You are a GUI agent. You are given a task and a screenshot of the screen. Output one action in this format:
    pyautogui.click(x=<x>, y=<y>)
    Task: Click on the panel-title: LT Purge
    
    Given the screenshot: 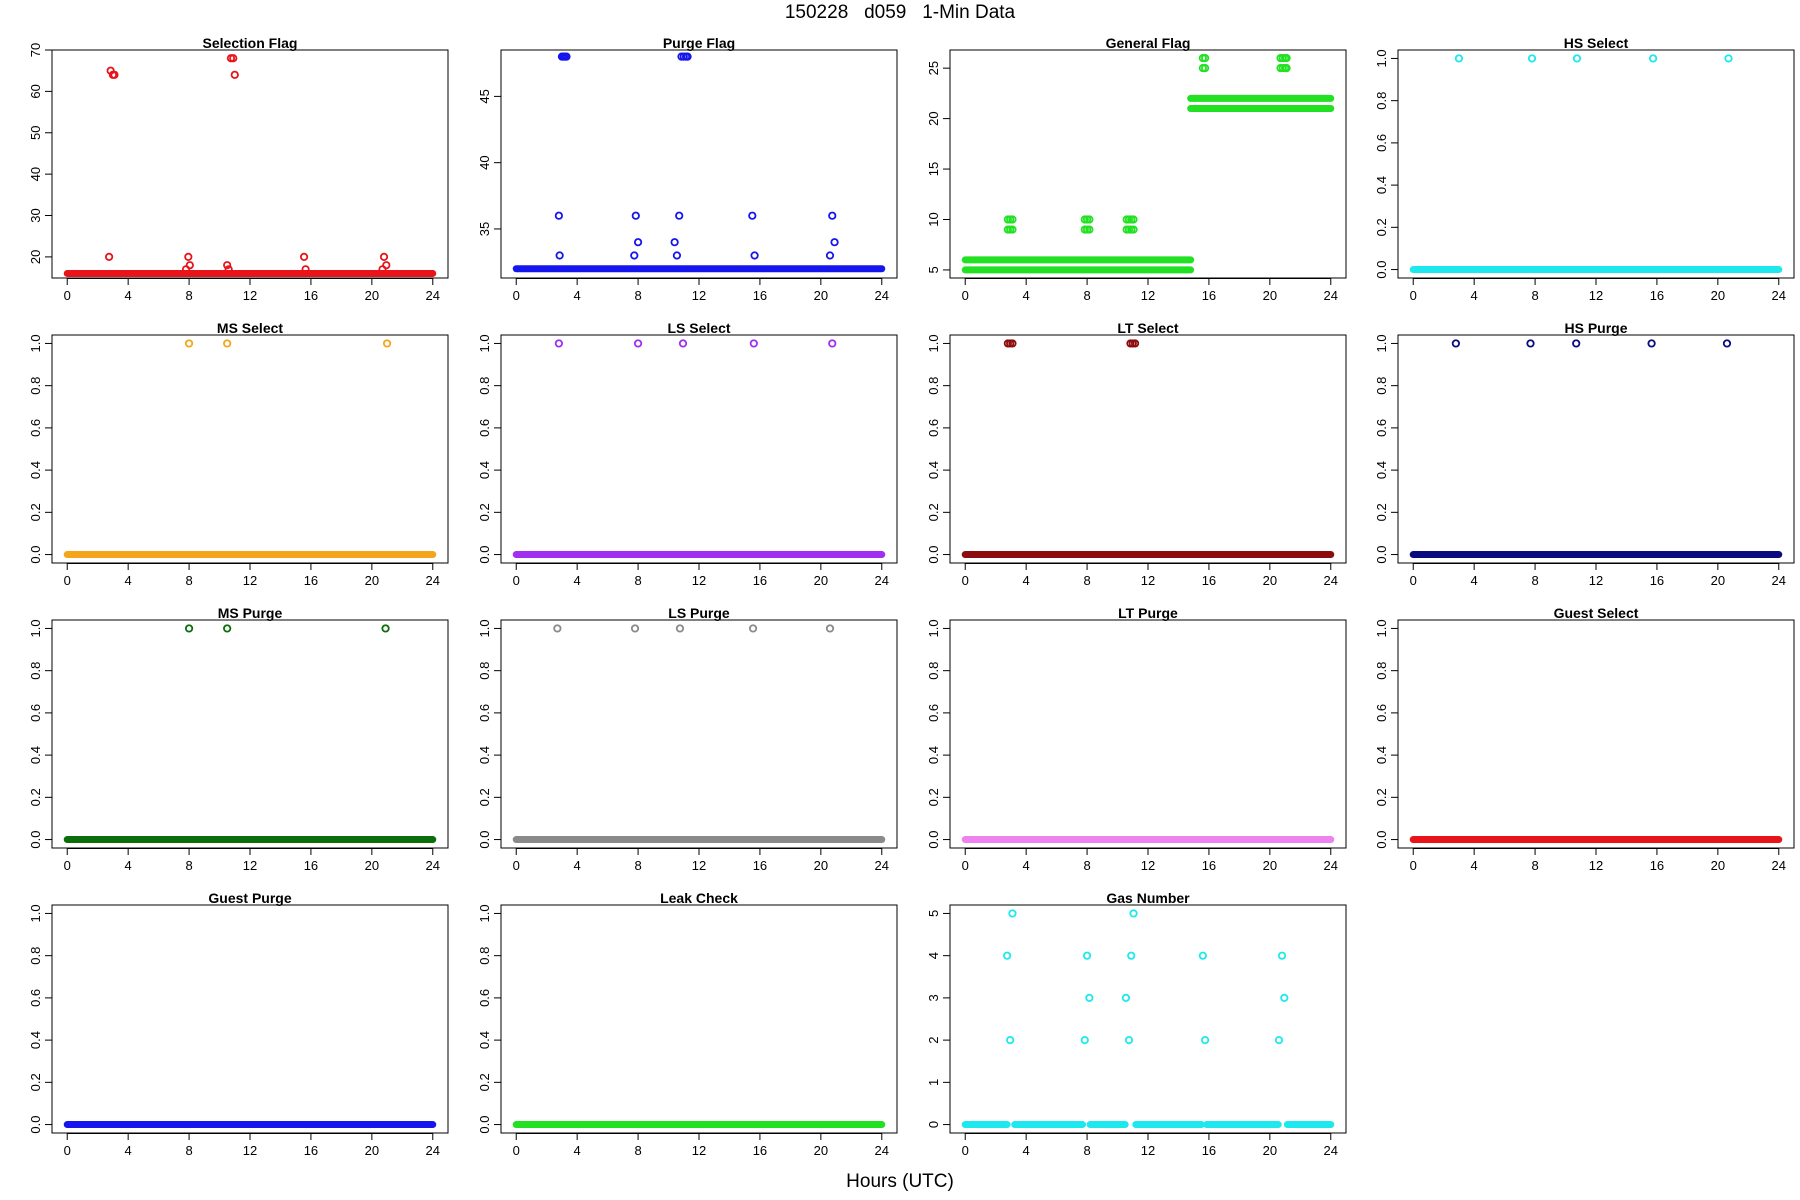 What is the action you would take?
    pyautogui.click(x=1148, y=613)
    